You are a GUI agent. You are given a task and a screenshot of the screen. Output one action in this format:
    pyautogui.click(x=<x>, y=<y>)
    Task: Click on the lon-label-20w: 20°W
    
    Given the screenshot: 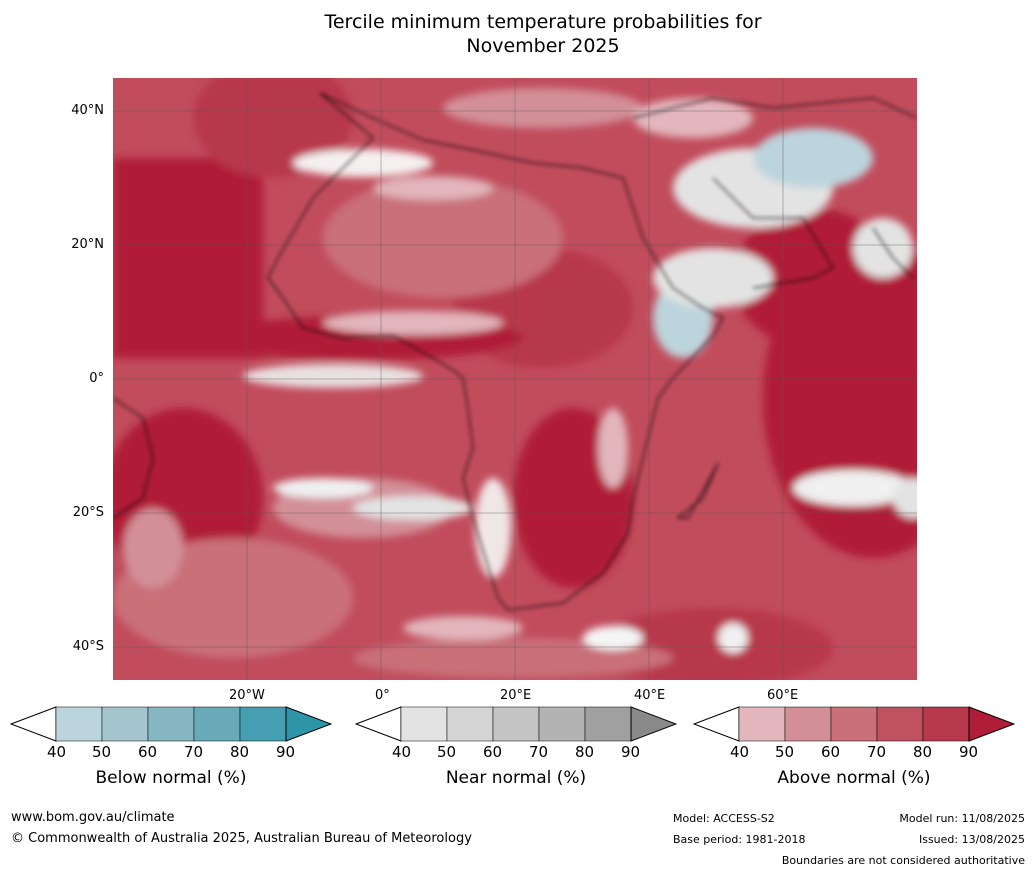 What is the action you would take?
    pyautogui.click(x=247, y=695)
    